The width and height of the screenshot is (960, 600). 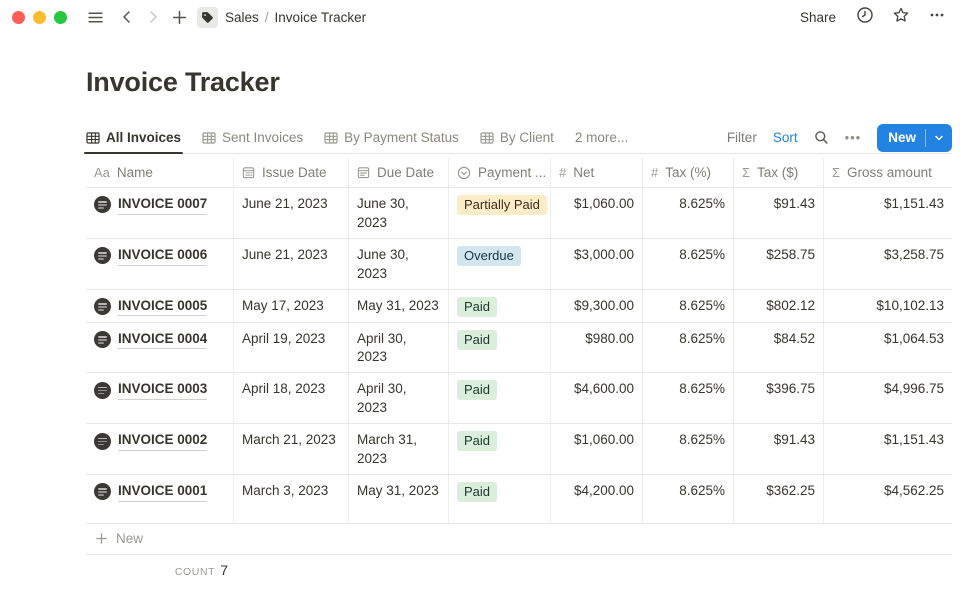 What do you see at coordinates (688, 172) in the screenshot?
I see `column-header-tax-percent: # Tax (%)` at bounding box center [688, 172].